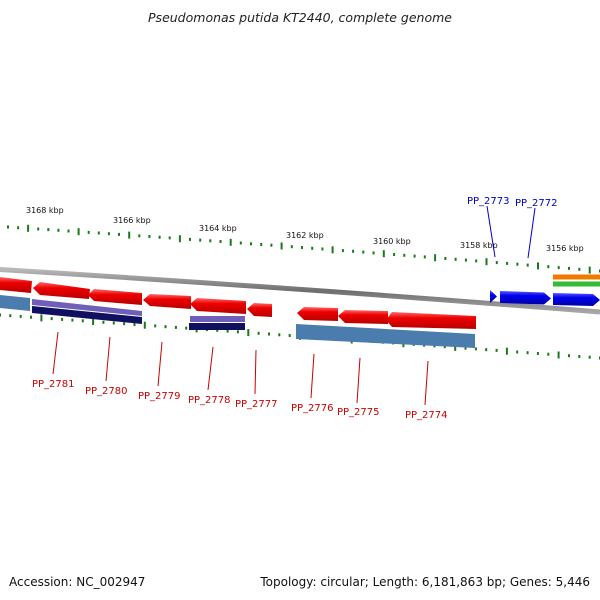 This screenshot has height=600, width=600. Describe the element at coordinates (256, 404) in the screenshot. I see `gene-label-pp2777: PP_2777` at that location.